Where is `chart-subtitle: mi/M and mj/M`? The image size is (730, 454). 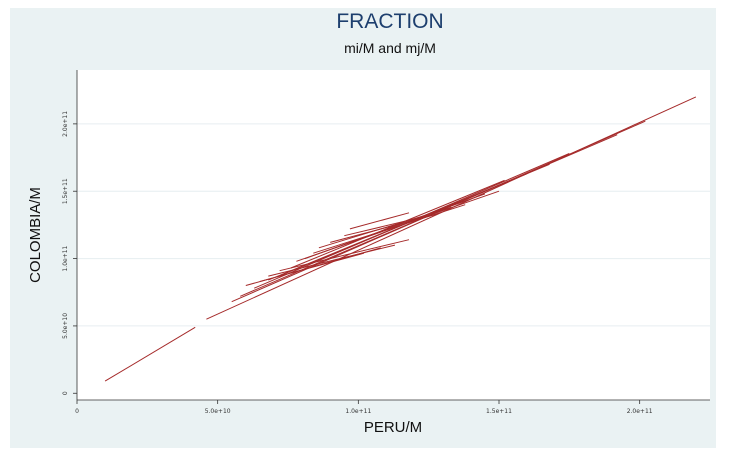
chart-subtitle: mi/M and mj/M is located at coordinates (390, 48).